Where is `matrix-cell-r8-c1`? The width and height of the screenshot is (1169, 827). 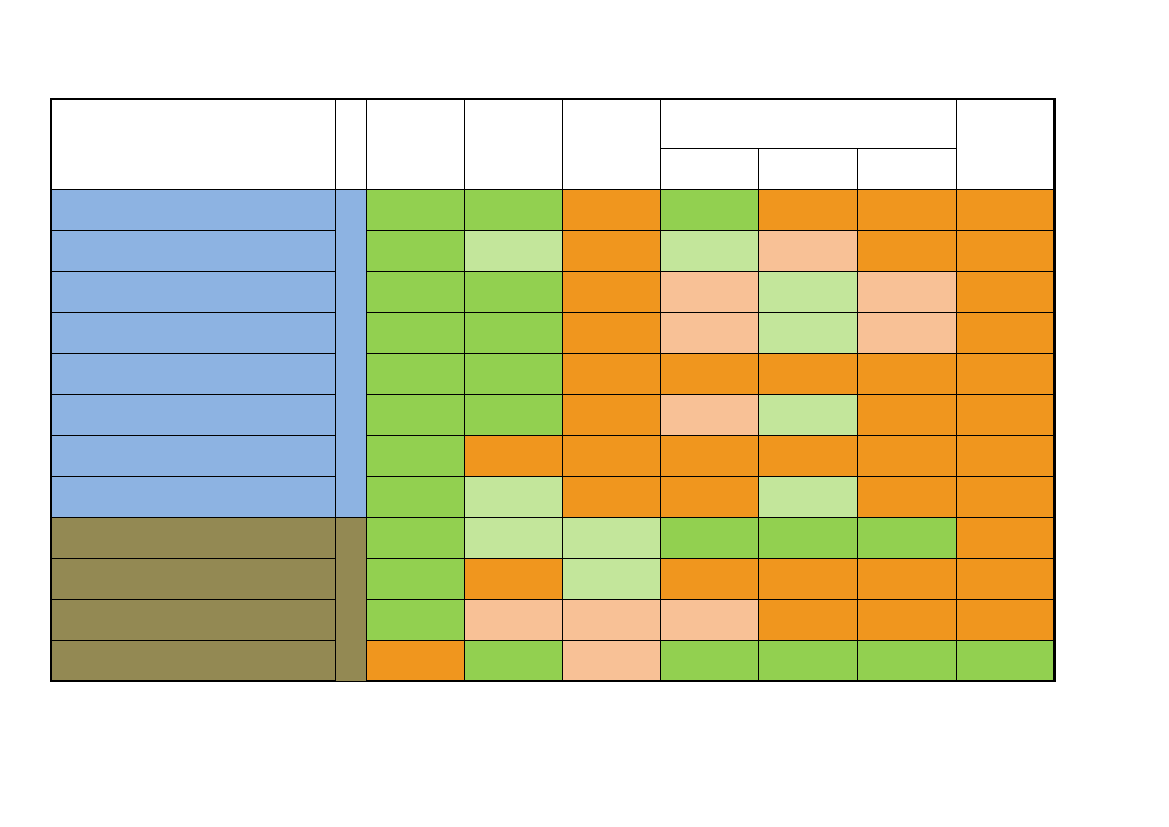
matrix-cell-r8-c1 is located at coordinates (415, 497).